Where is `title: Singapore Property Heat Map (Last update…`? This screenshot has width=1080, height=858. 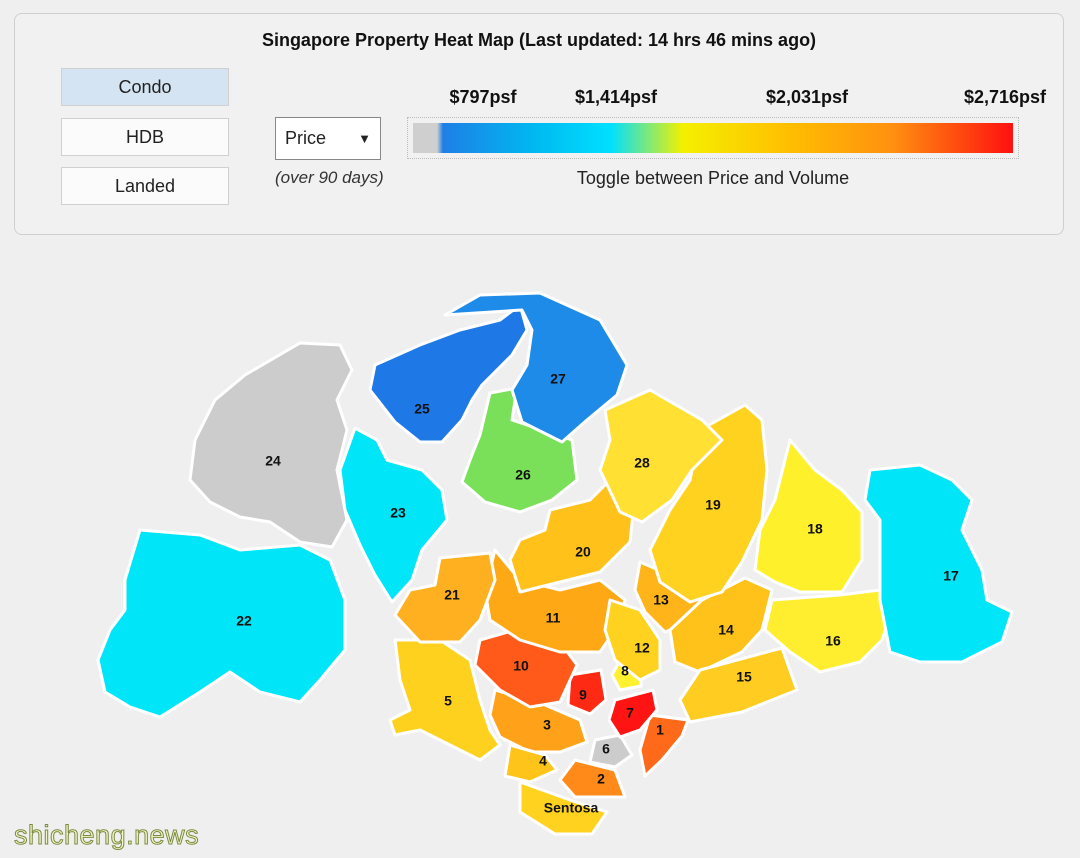 title: Singapore Property Heat Map (Last update… is located at coordinates (539, 40).